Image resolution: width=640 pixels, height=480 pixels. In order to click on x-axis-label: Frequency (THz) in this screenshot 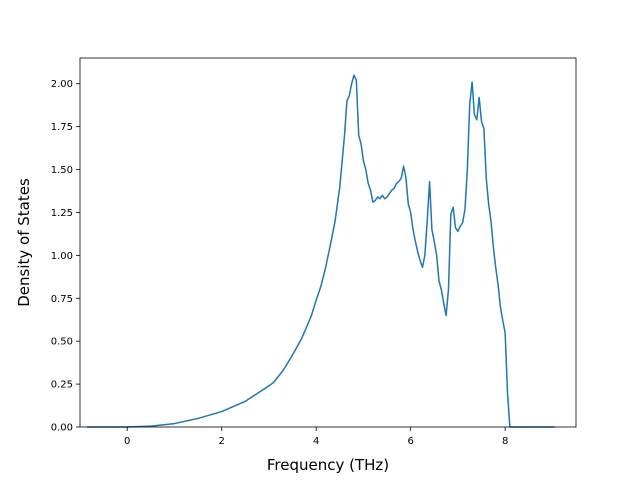, I will do `click(328, 465)`.